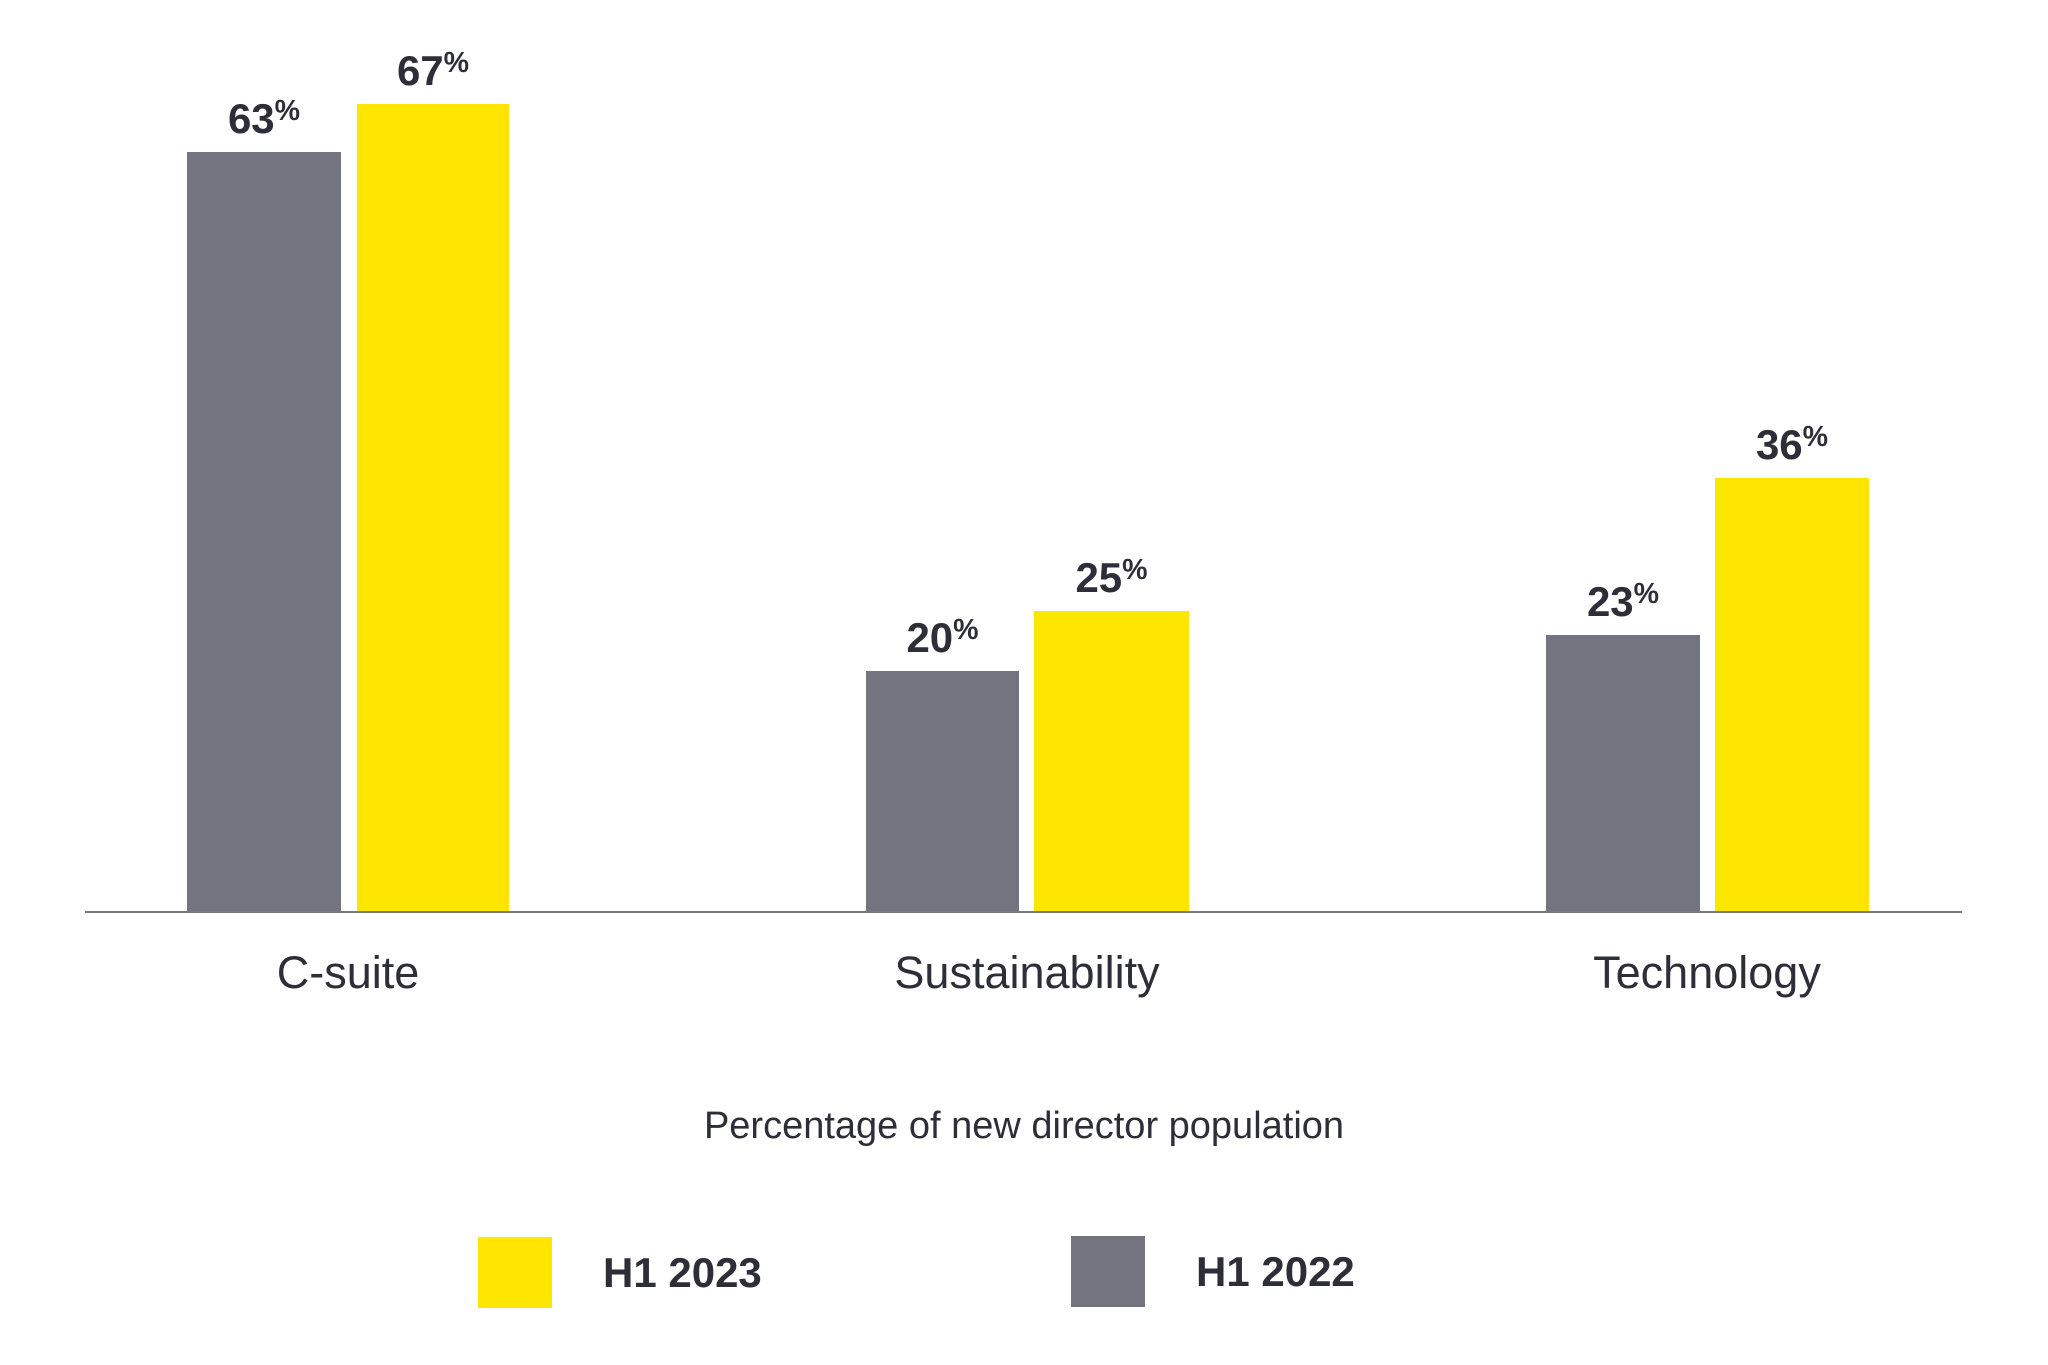 This screenshot has height=1365, width=2048. I want to click on bar-sustainability-h1-2023: 25%, so click(1111, 734).